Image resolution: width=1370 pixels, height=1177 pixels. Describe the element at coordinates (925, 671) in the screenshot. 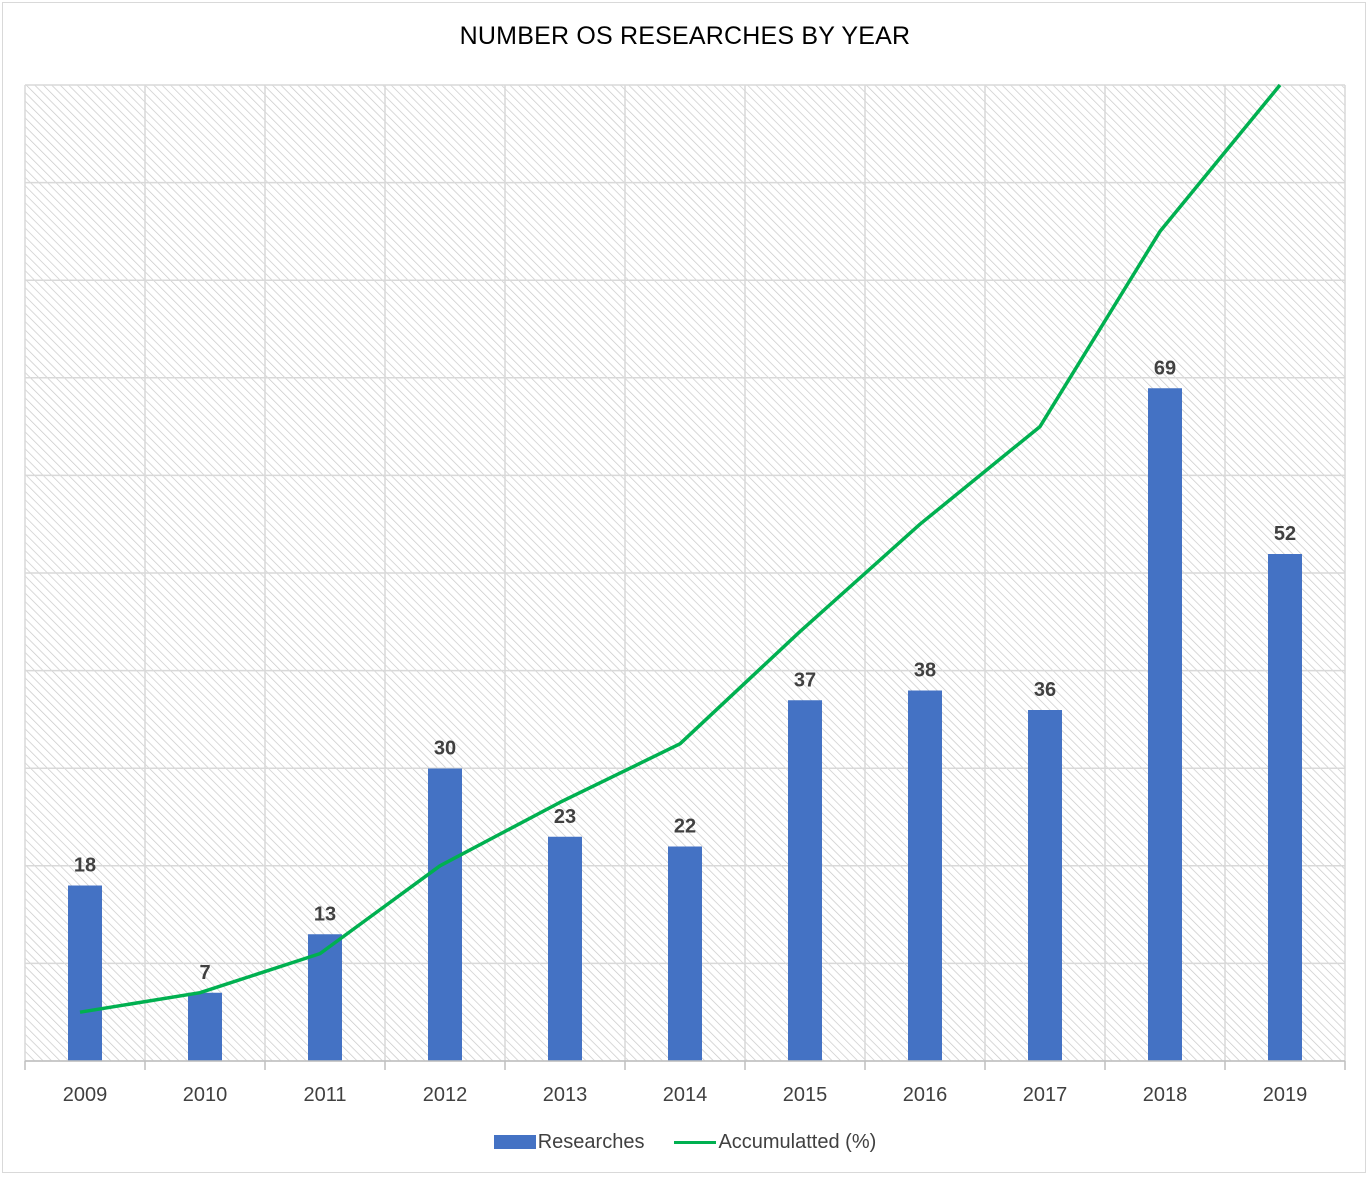

I see `bar-data-label: 38` at that location.